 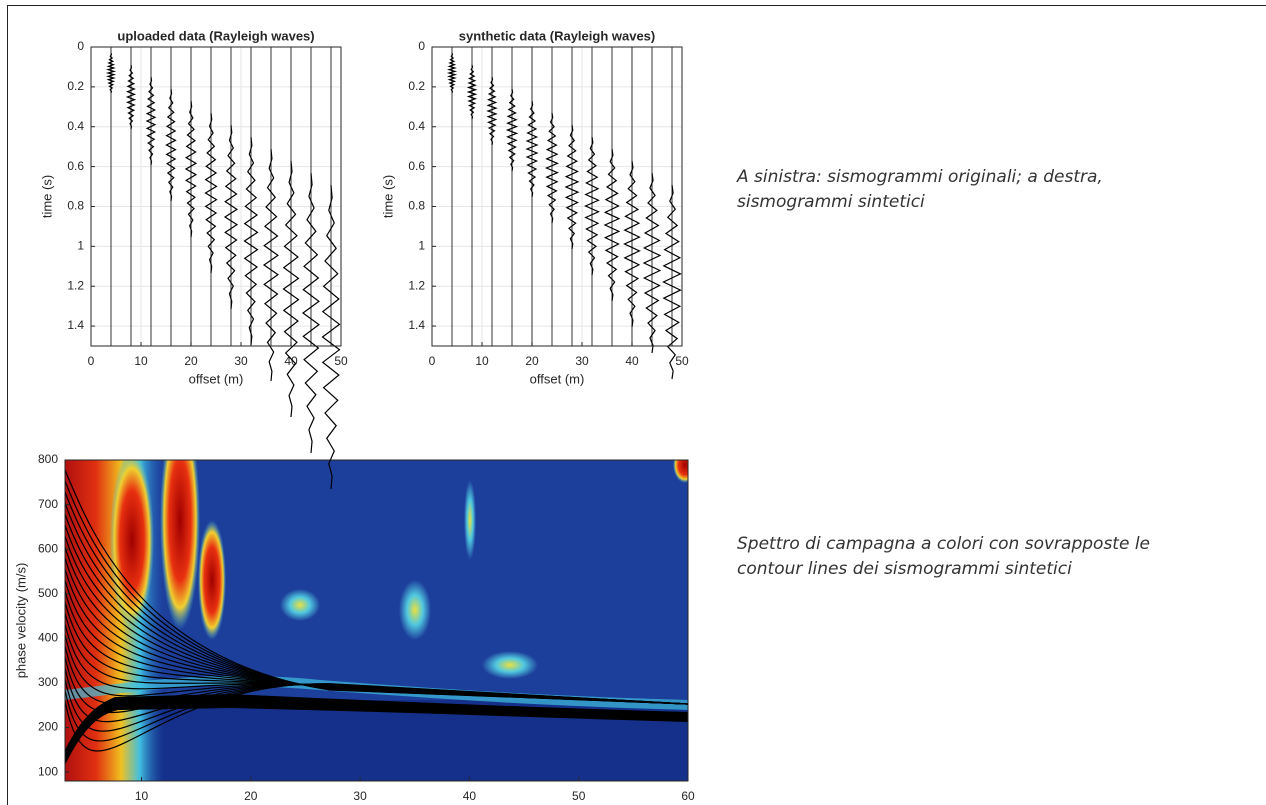 What do you see at coordinates (48, 504) in the screenshot?
I see `y-tick-label: 700` at bounding box center [48, 504].